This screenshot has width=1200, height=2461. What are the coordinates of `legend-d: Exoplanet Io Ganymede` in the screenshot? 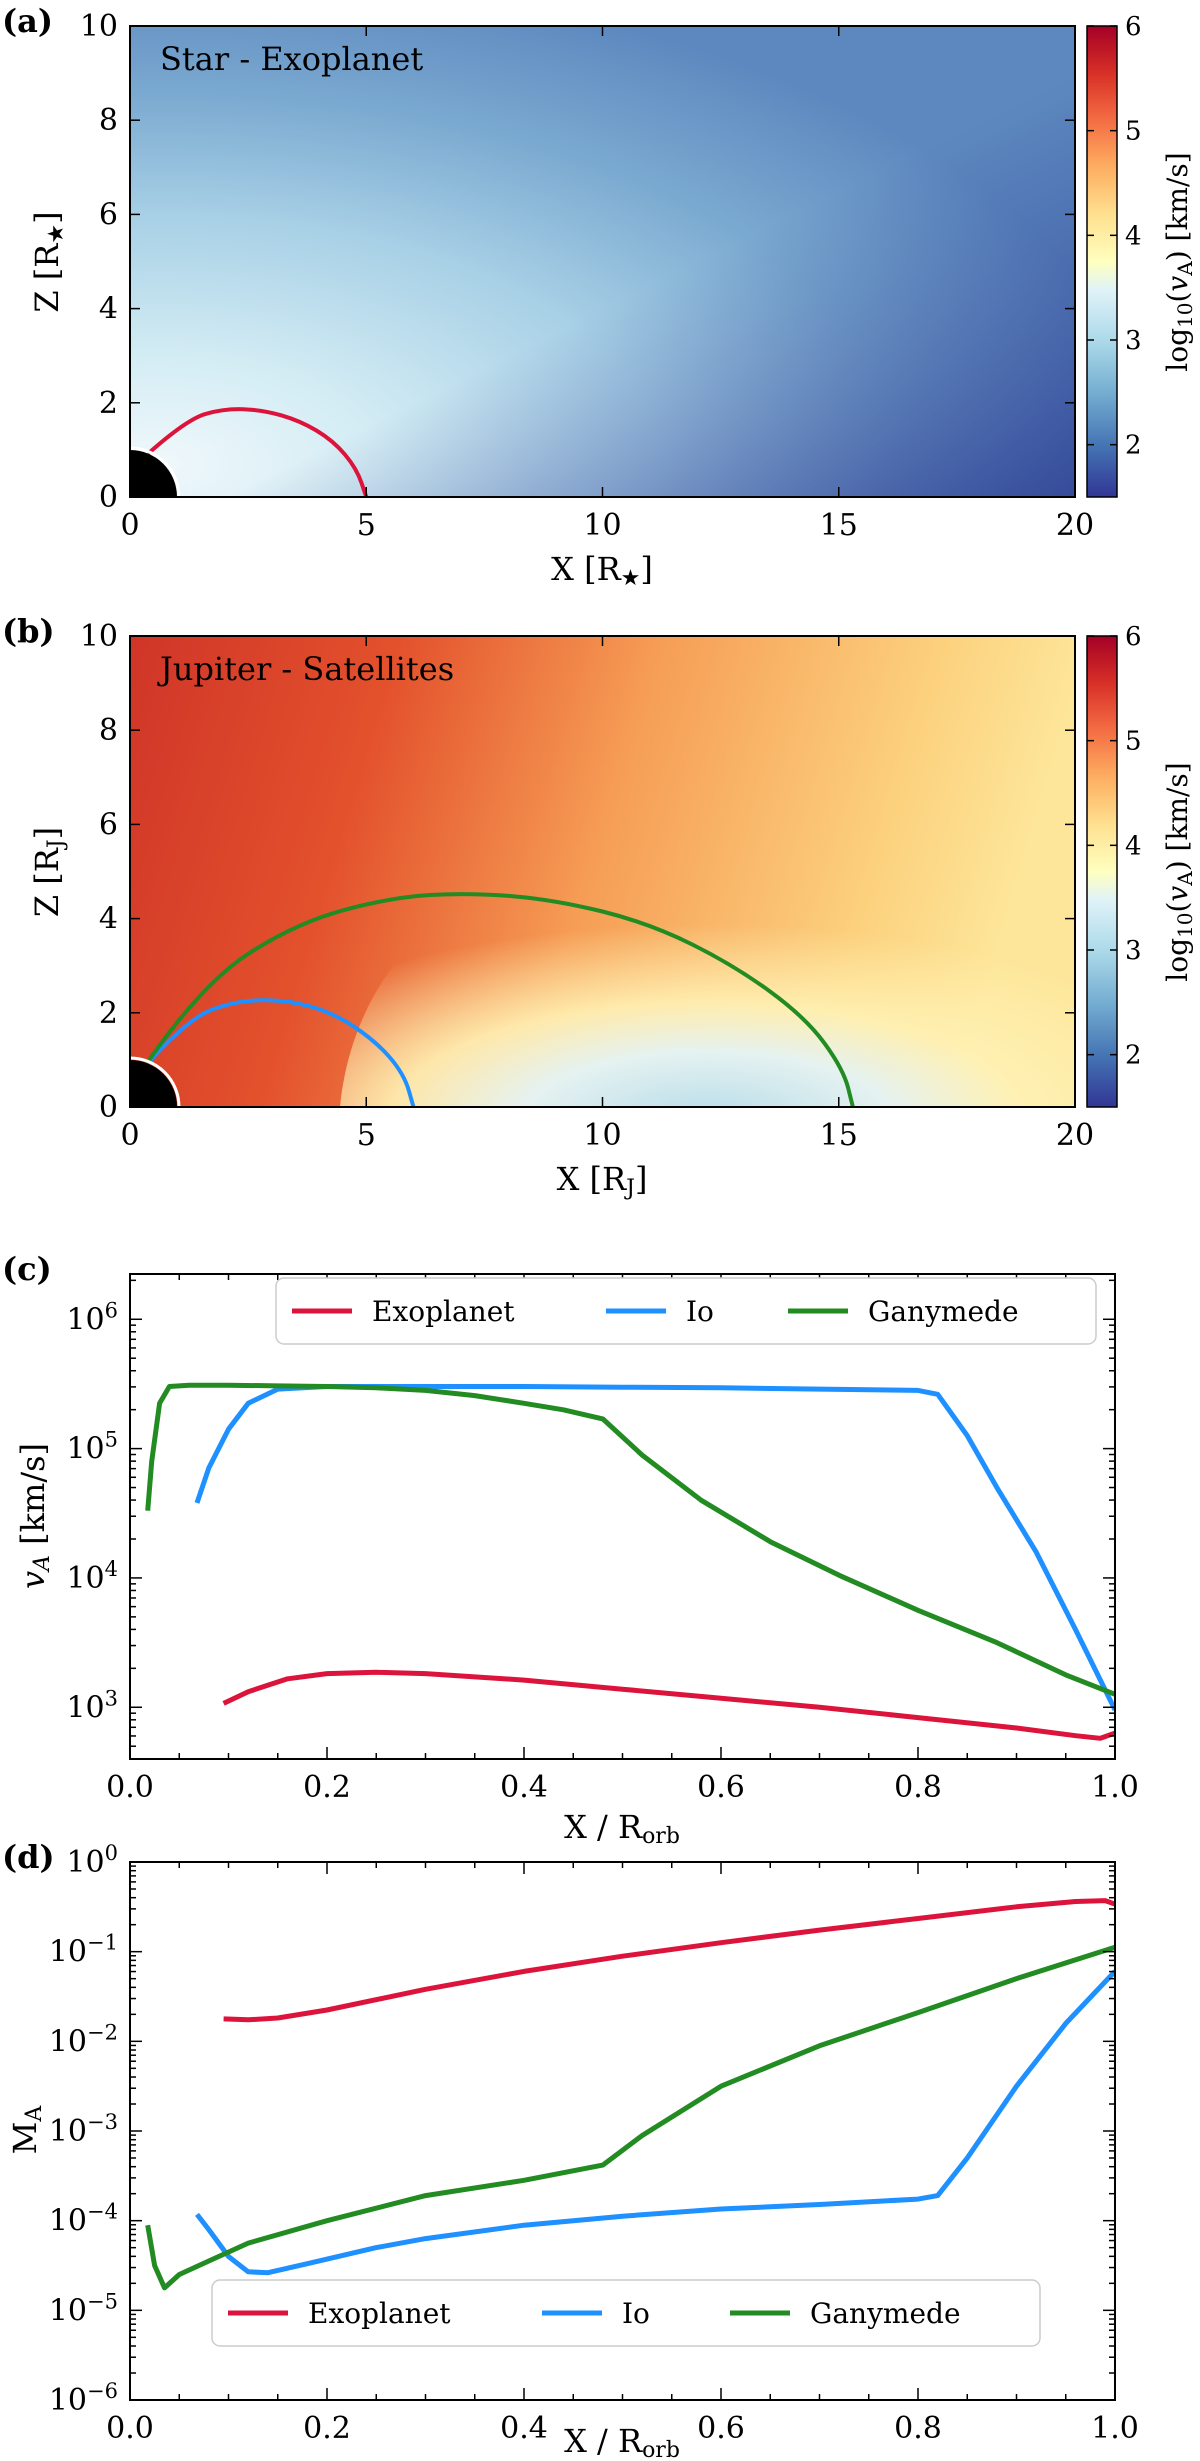 It's located at (626, 2313).